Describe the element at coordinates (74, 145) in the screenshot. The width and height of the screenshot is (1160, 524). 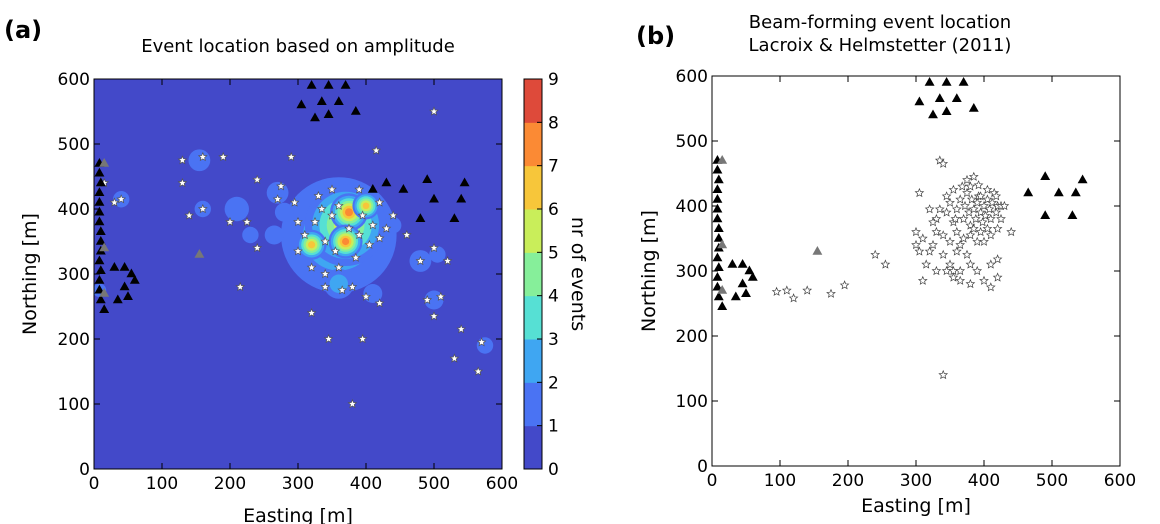
I see `y-tick-label: 500` at that location.